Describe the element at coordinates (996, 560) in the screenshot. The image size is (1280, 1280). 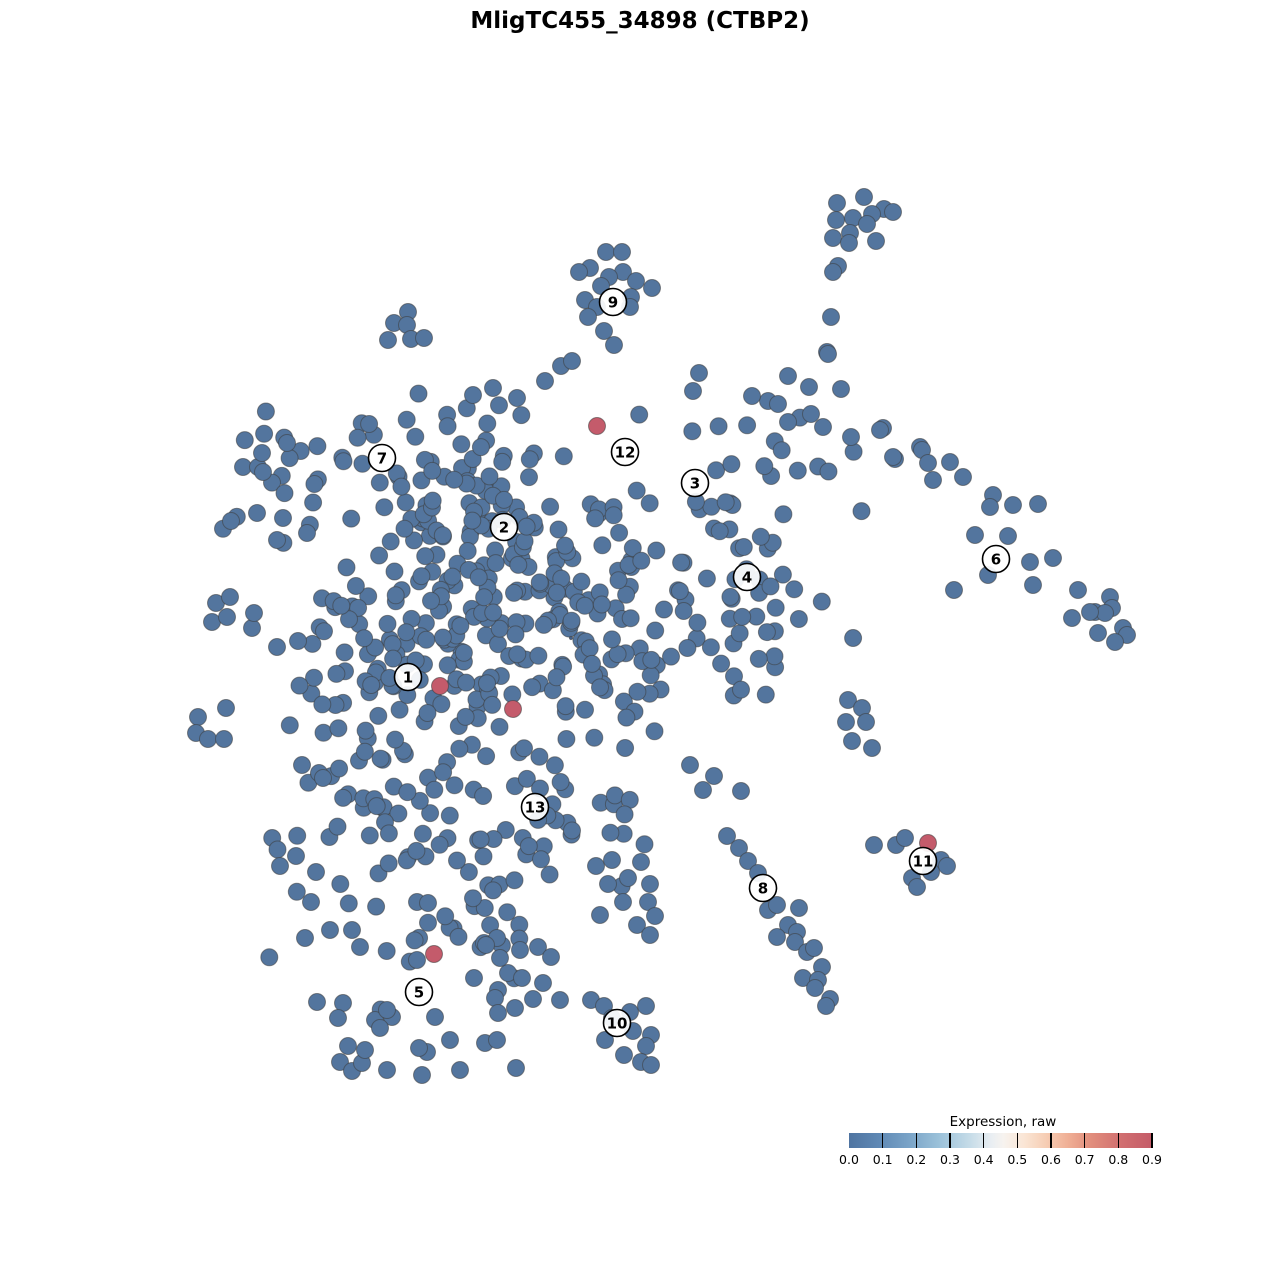
I see `cluster-label-number: 6` at that location.